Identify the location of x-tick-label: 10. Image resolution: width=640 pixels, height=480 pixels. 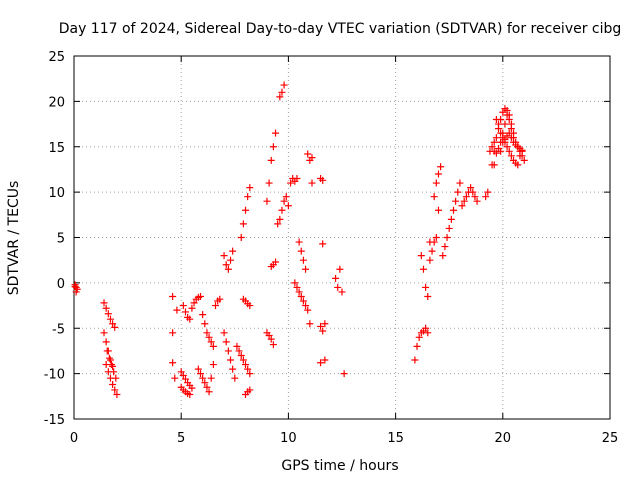
(288, 438).